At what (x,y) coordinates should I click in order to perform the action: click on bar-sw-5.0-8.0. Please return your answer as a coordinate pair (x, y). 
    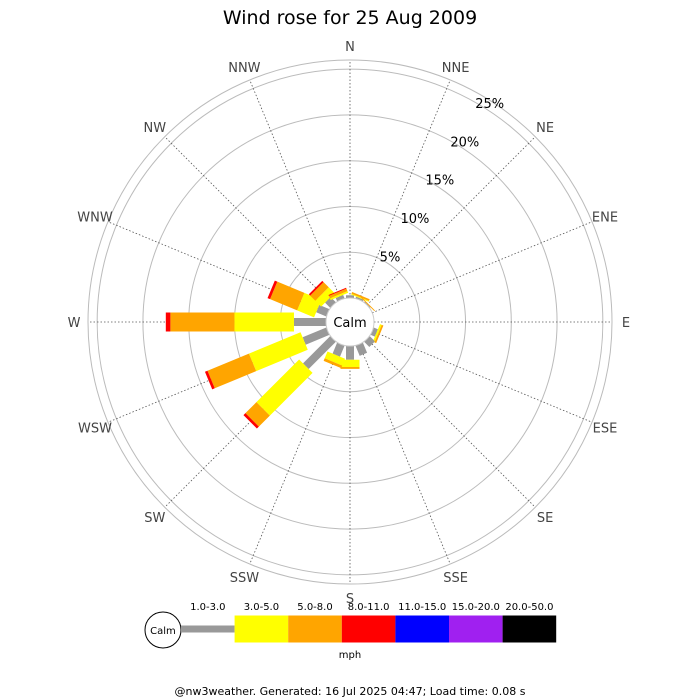
    Looking at the image, I should click on (257, 414).